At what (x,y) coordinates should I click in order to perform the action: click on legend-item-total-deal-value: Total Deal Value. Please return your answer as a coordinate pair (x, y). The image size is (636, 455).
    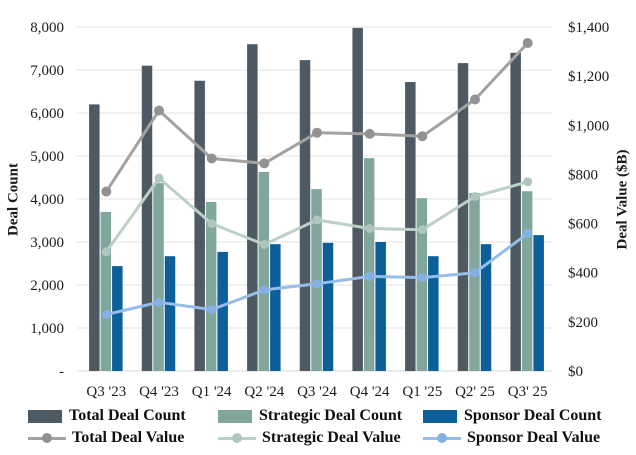
    Looking at the image, I should click on (106, 438).